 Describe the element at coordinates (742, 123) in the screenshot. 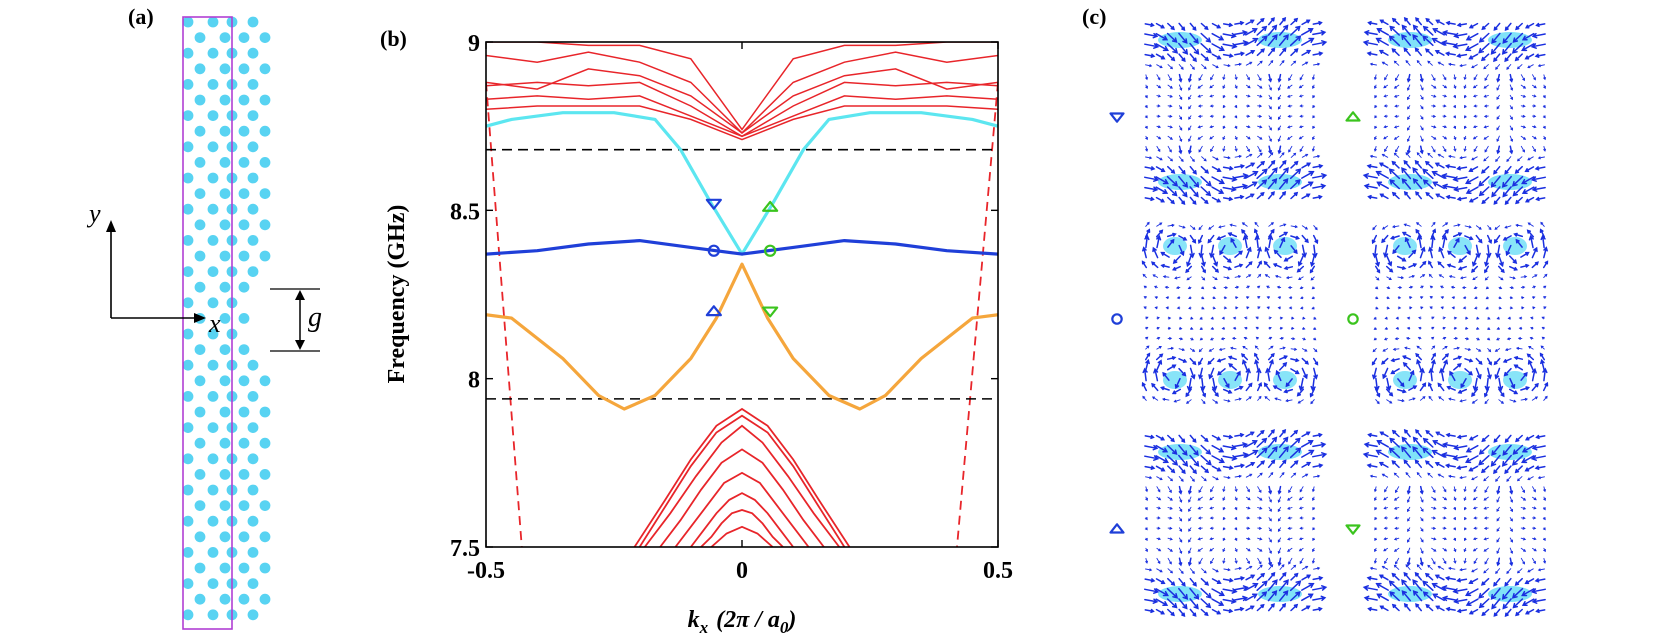

I see `bulk-band-upper` at that location.